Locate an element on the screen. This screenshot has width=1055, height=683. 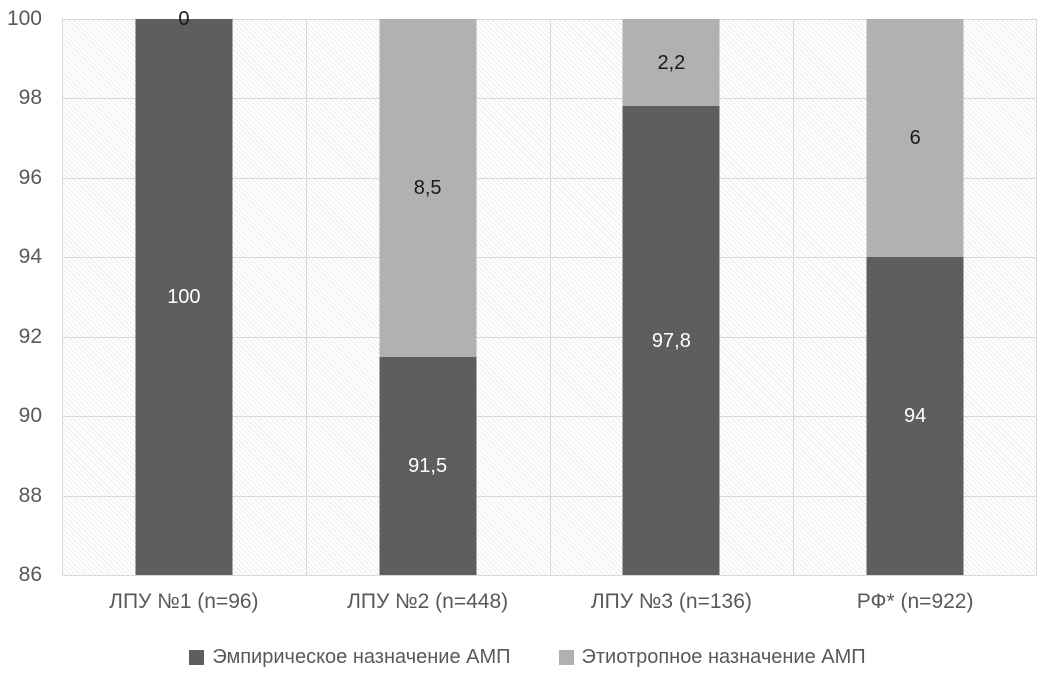
y-tick-label: 88 is located at coordinates (30, 495).